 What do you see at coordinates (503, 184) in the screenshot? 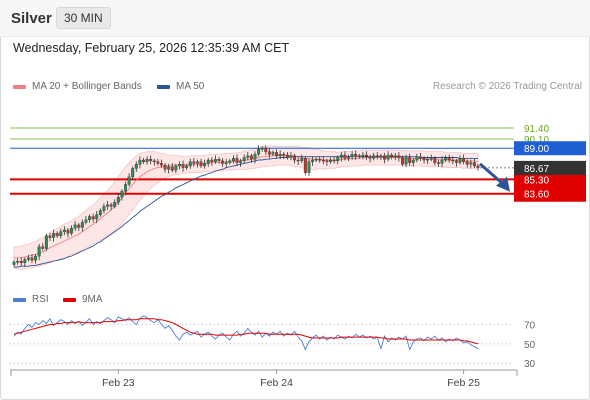
I see `forecast-arrow-head` at bounding box center [503, 184].